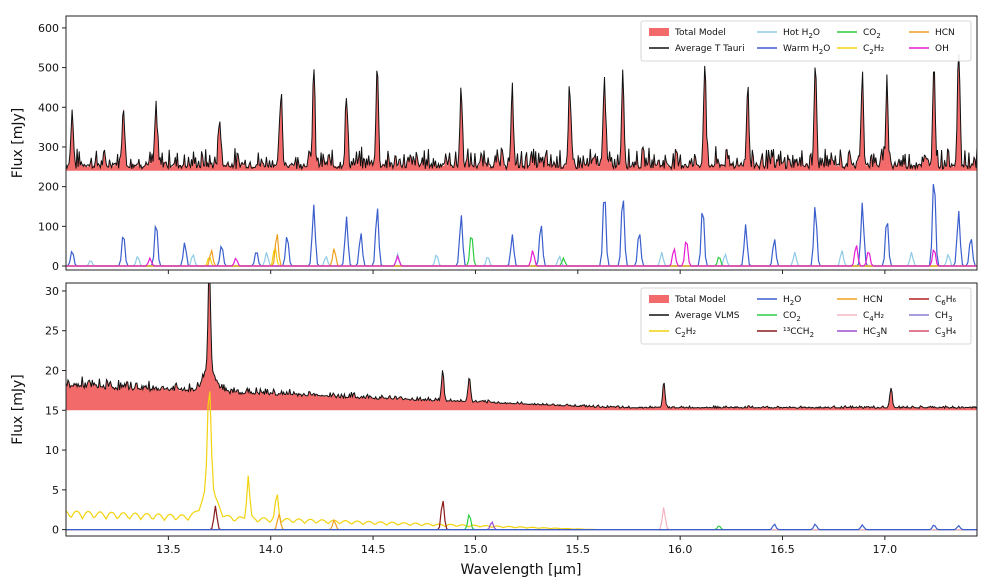 The image size is (1000, 587). Describe the element at coordinates (806, 50) in the screenshot. I see `legend-label: Warm H2O` at that location.